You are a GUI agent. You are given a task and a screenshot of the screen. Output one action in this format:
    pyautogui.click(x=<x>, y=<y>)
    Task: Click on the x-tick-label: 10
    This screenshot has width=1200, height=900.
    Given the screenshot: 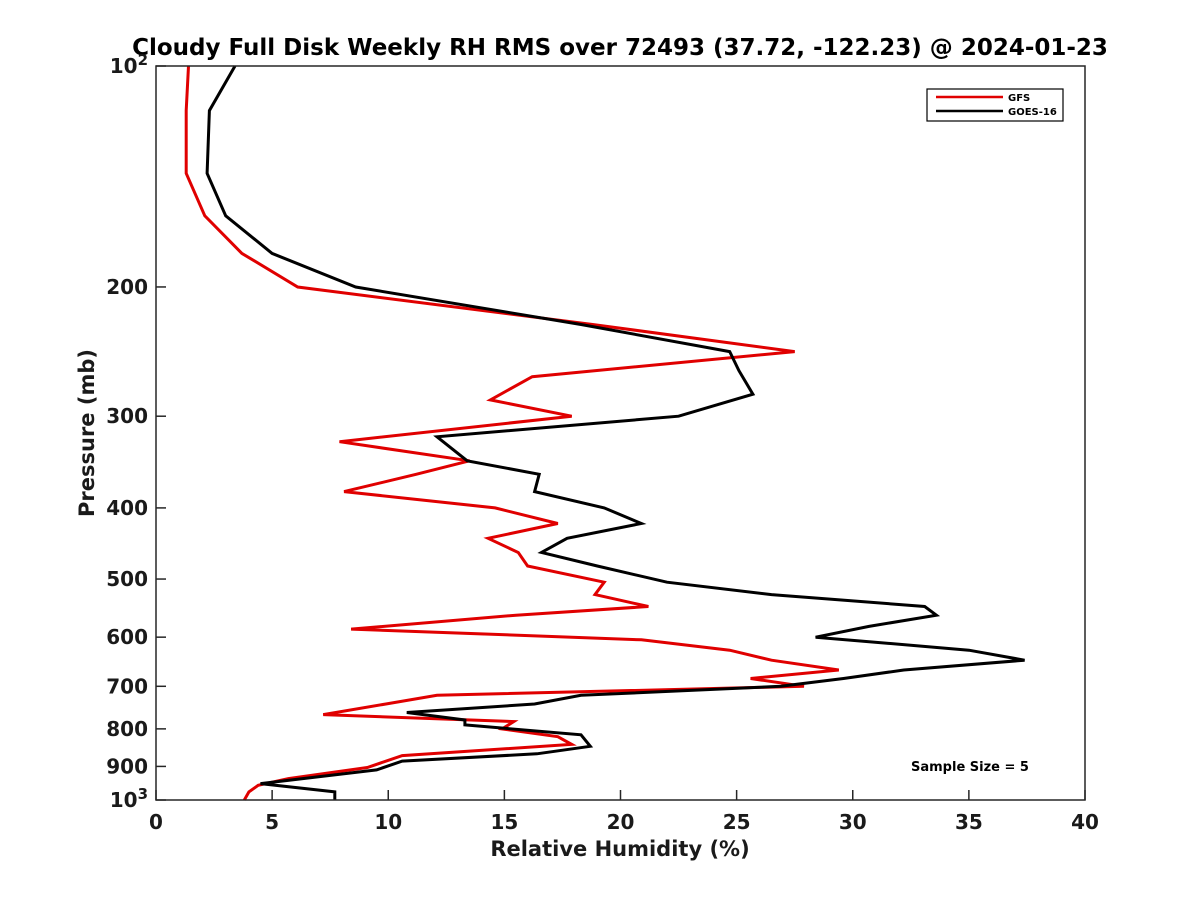 What is the action you would take?
    pyautogui.click(x=388, y=822)
    